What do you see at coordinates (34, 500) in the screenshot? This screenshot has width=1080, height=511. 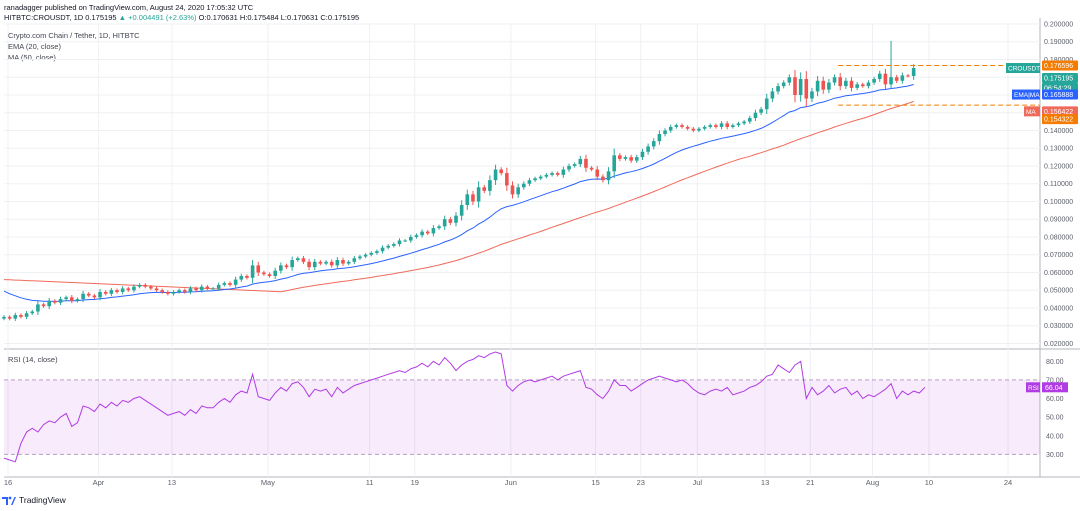 I see `tradingview-footer: TradingView` at bounding box center [34, 500].